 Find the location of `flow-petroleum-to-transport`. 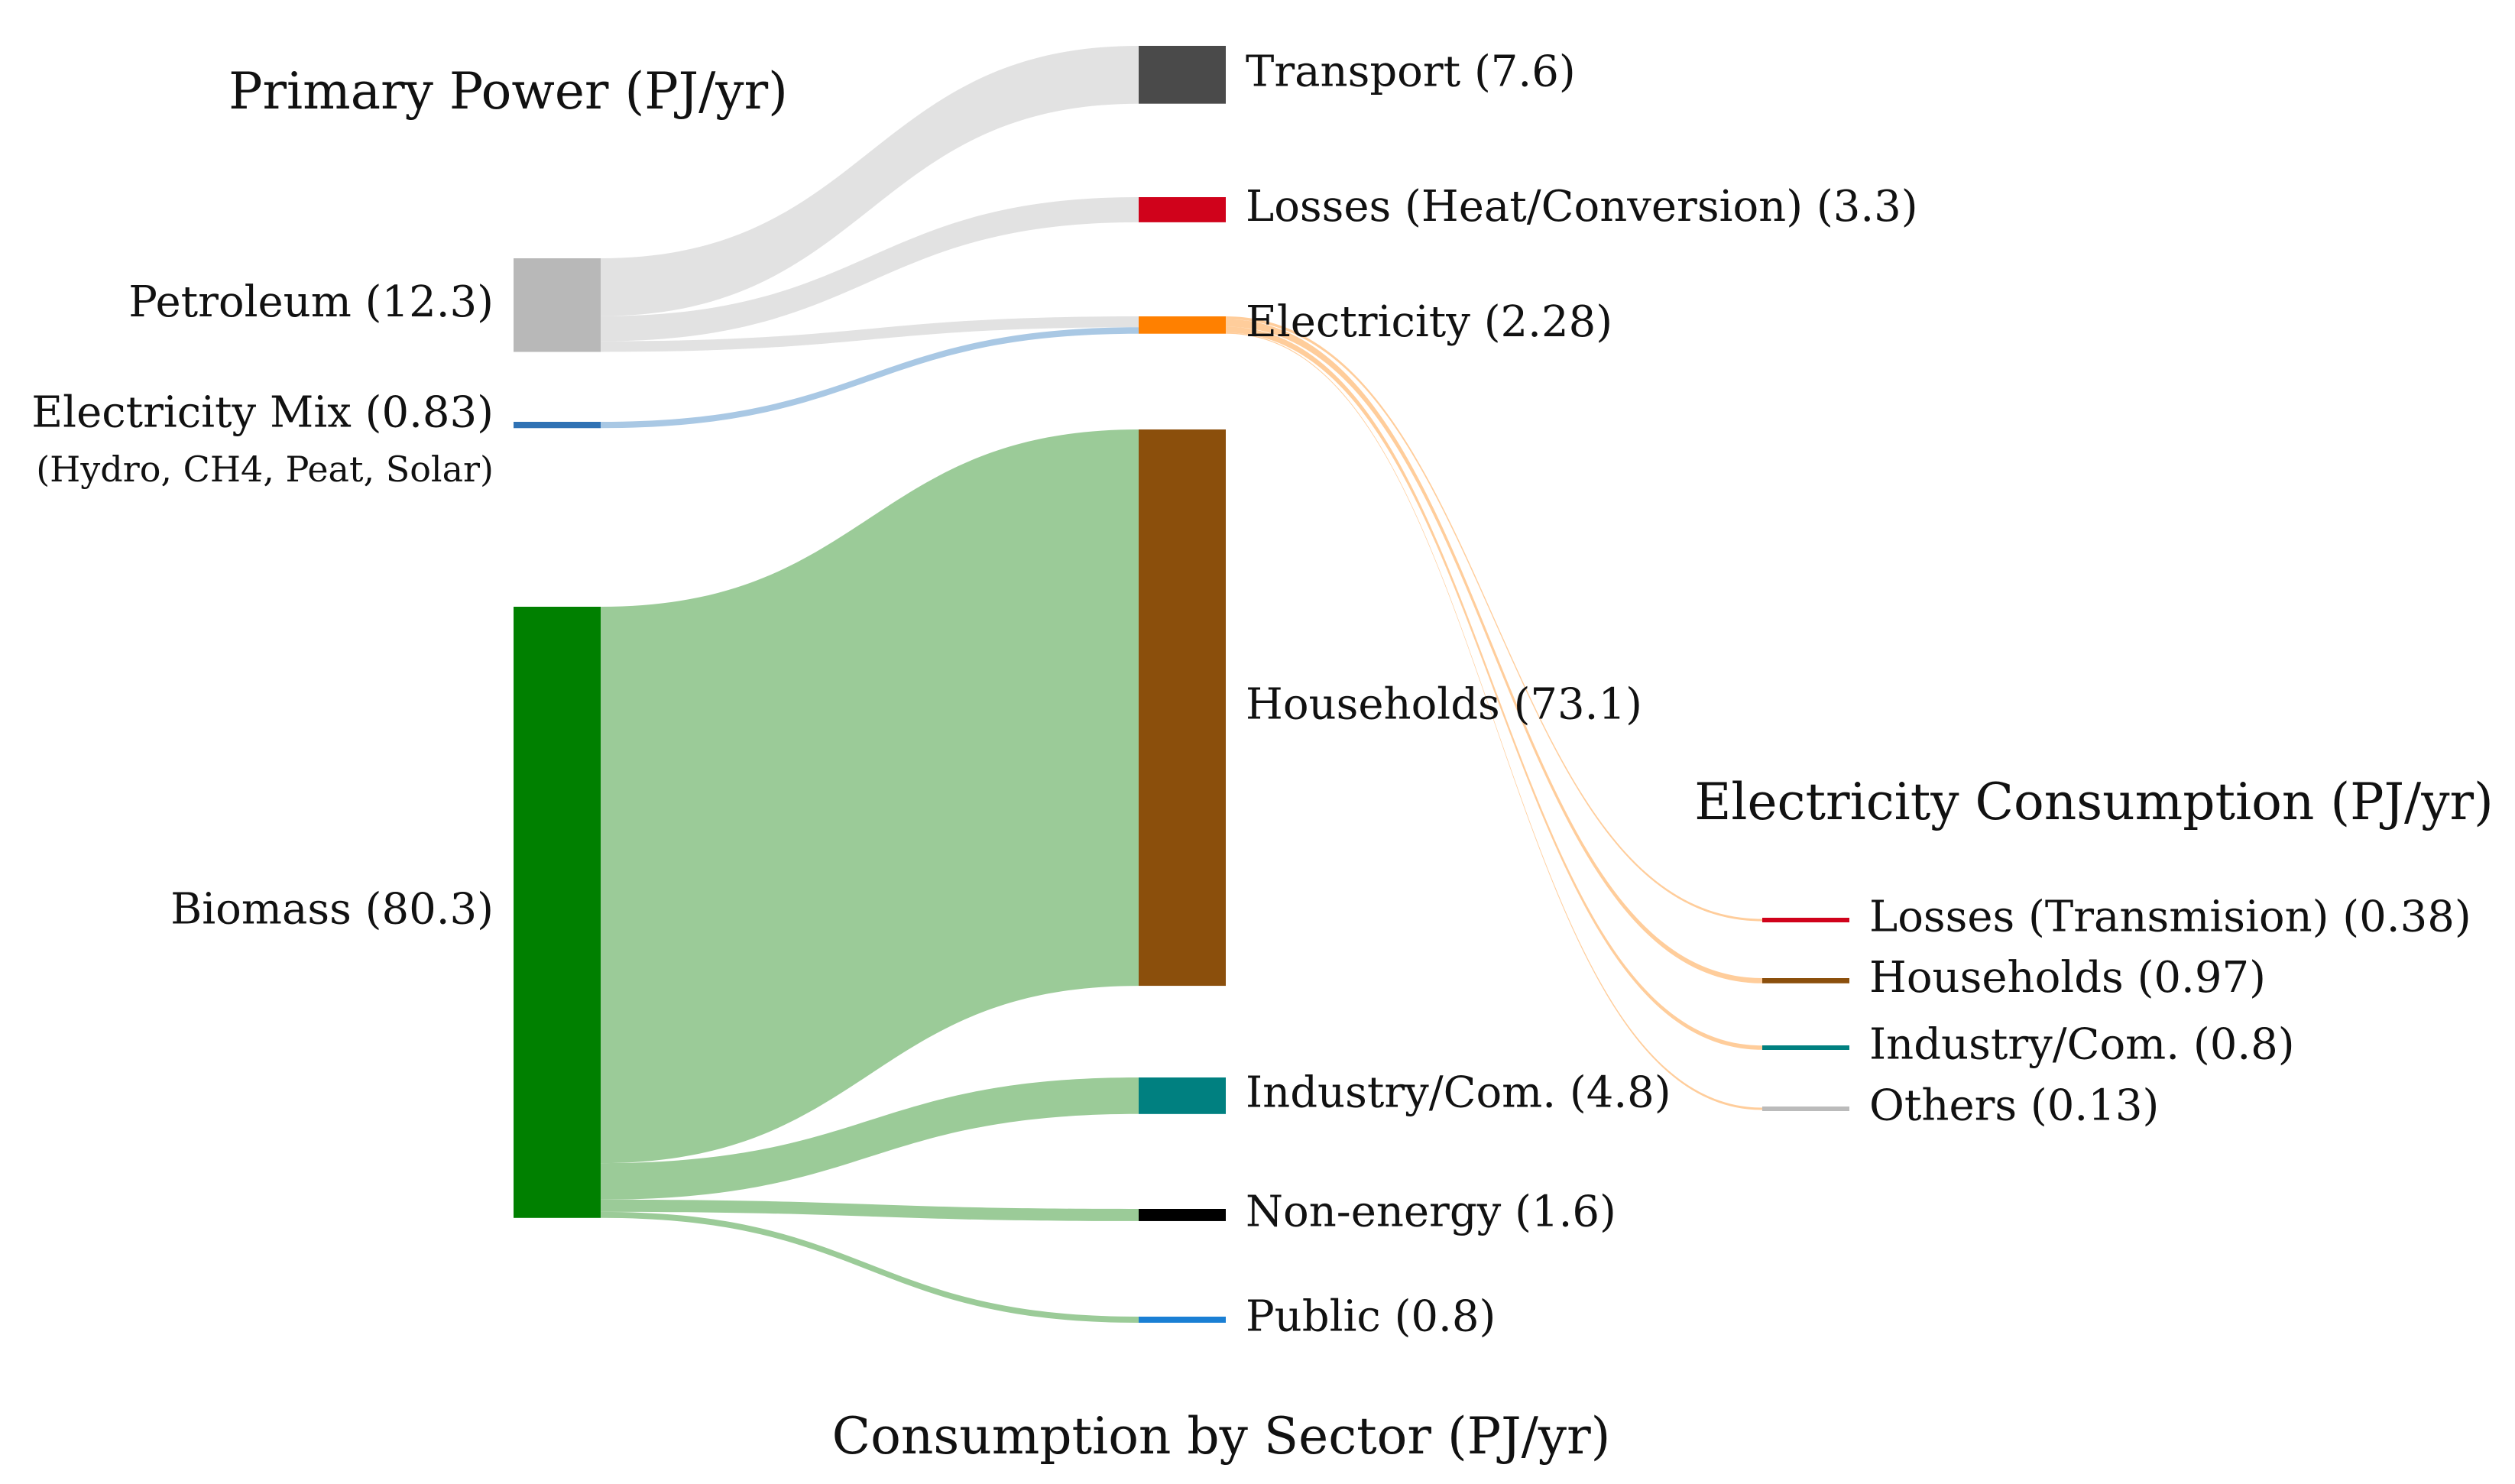

flow-petroleum-to-transport is located at coordinates (870, 181).